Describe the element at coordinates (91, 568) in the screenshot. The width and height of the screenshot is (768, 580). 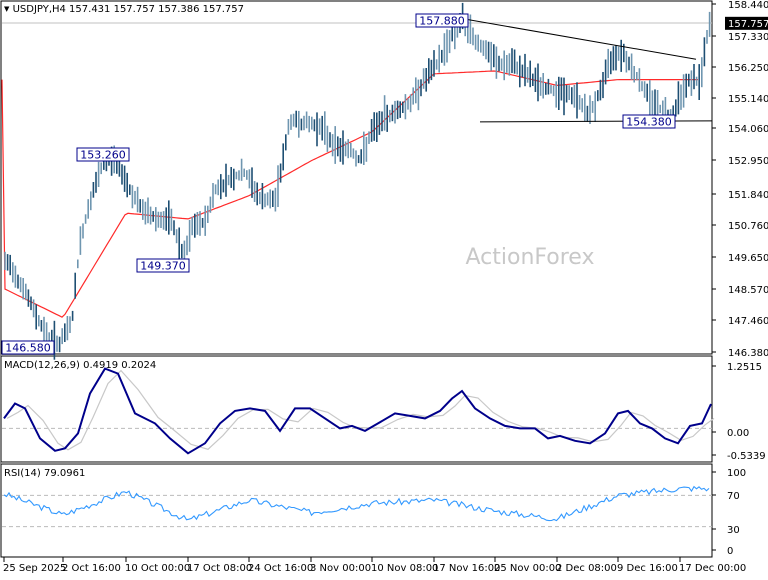
I see `svg-text: 2 Oct 16:00` at that location.